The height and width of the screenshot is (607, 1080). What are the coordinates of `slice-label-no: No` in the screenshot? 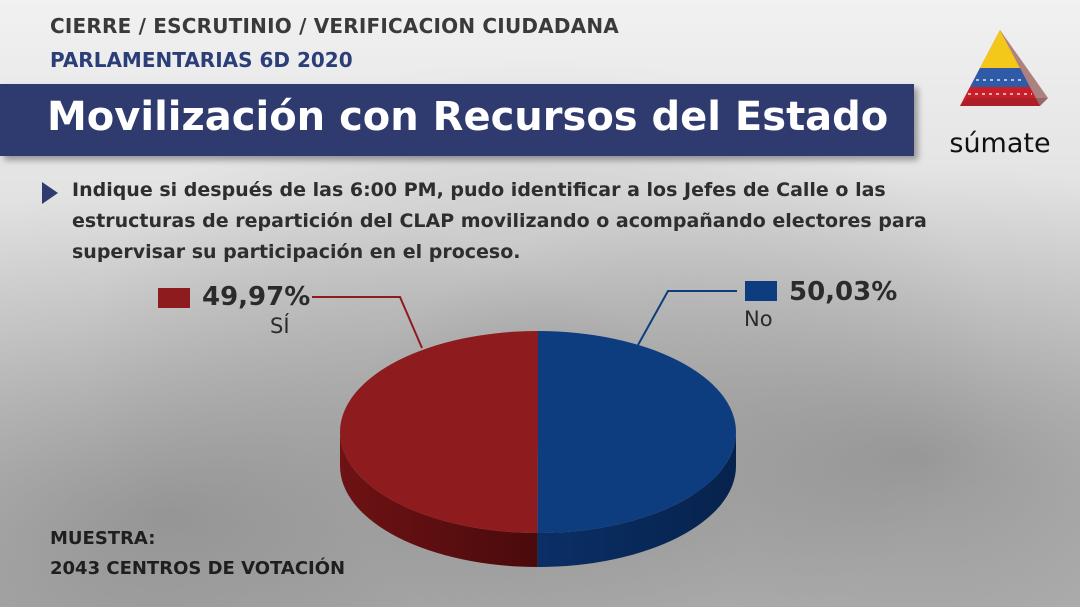 It's located at (758, 319).